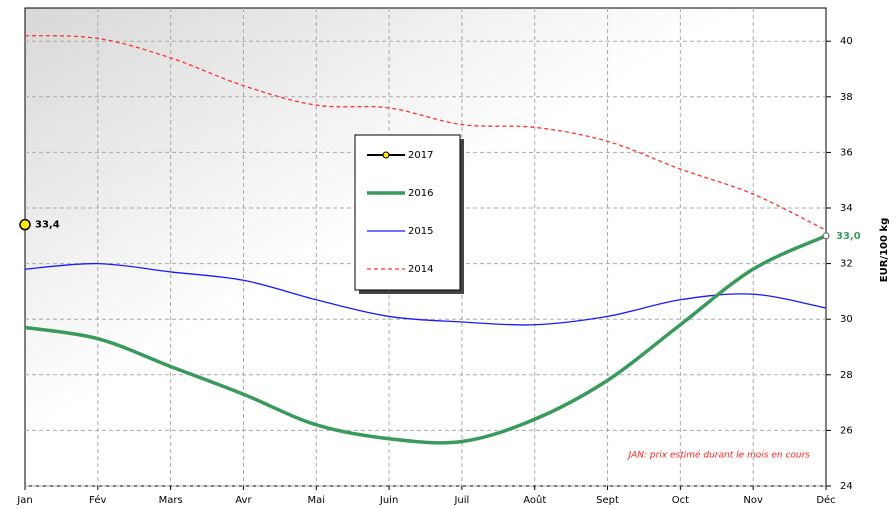  What do you see at coordinates (386, 155) in the screenshot?
I see `legend-marker` at bounding box center [386, 155].